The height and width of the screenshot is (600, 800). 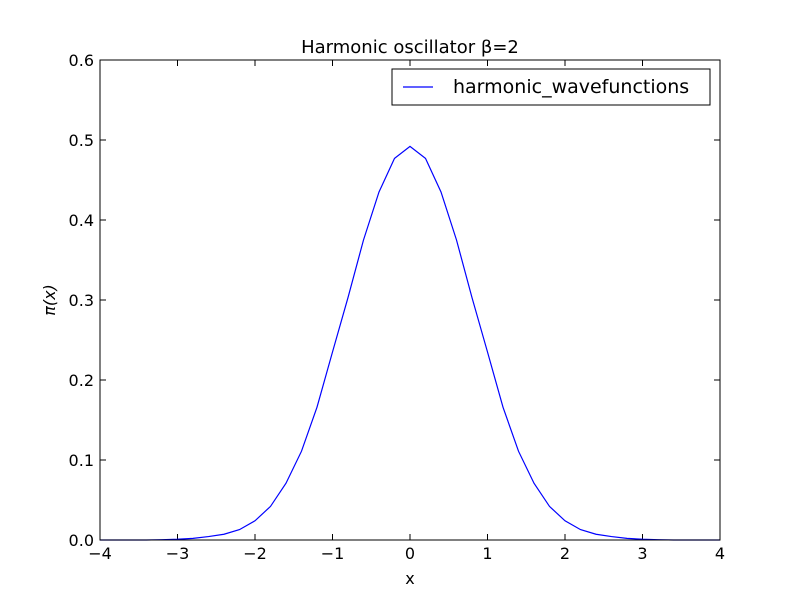 I want to click on y-tick-labels: 0.0 0.1 0.2 0.3 0.4 0.5 0.6, so click(x=81, y=300).